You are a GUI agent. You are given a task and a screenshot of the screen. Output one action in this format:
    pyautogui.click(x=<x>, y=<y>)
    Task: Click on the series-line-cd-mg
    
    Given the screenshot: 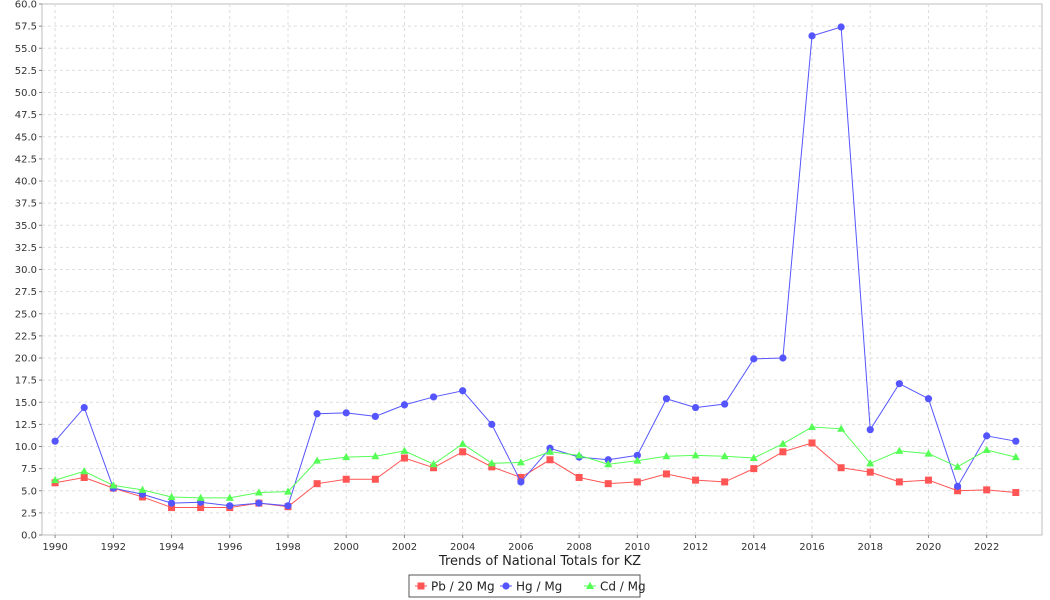 What is the action you would take?
    pyautogui.click(x=535, y=462)
    